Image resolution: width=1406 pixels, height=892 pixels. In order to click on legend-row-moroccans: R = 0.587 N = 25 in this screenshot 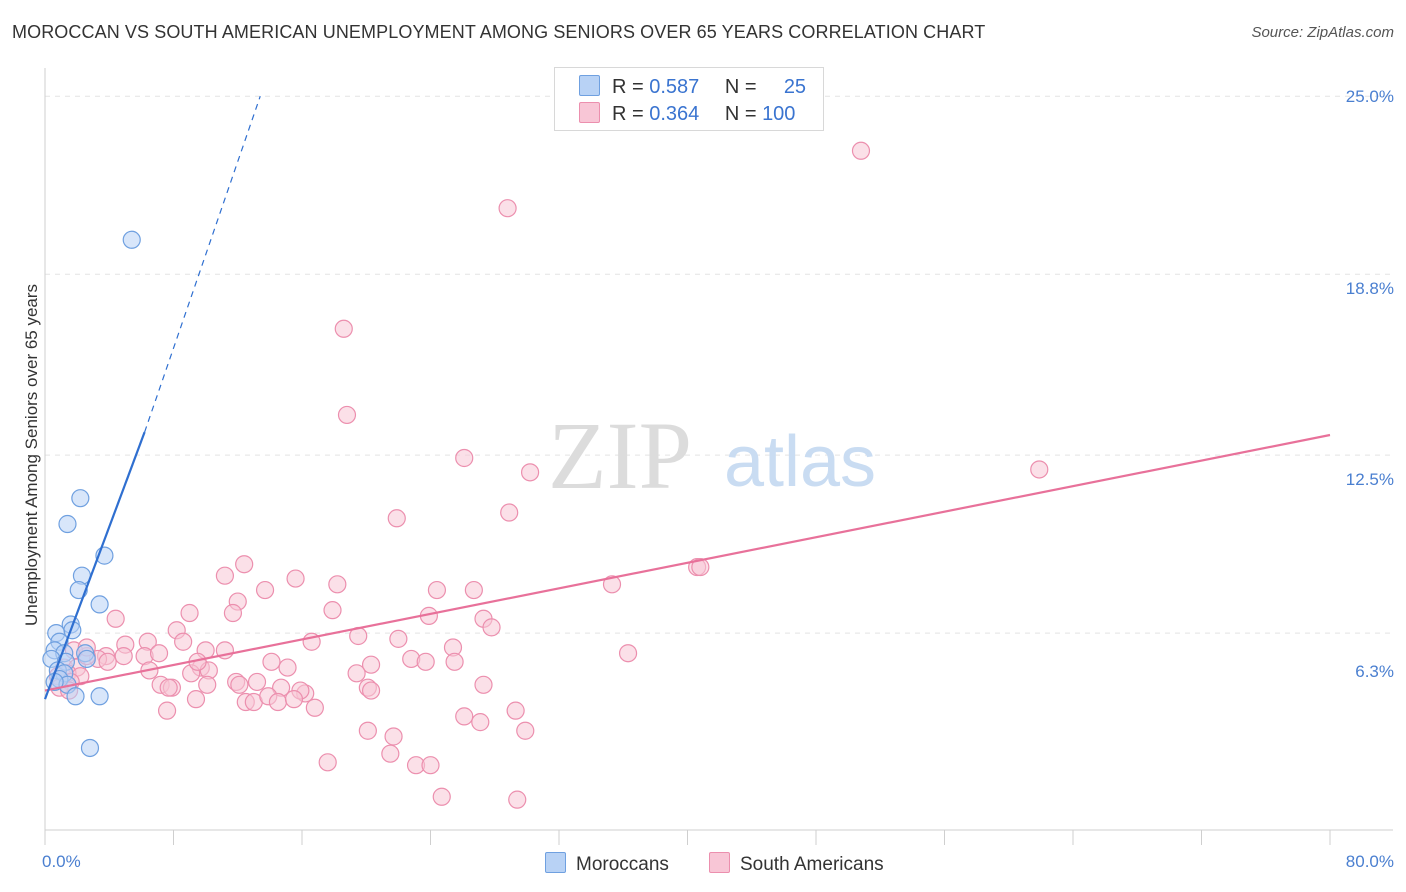, I will do `click(692, 87)`.